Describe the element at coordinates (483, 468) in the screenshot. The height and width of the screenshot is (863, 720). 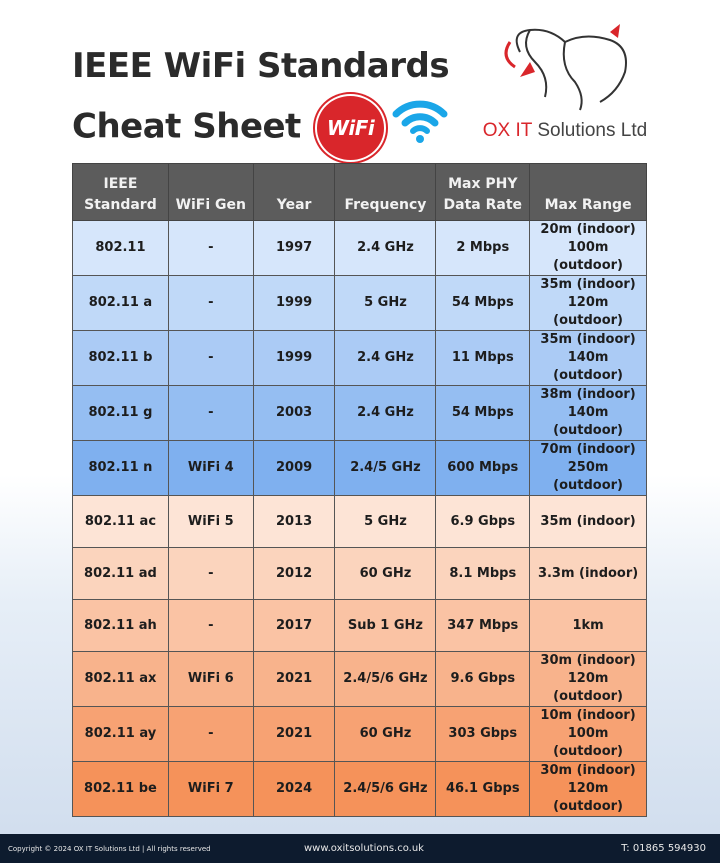
I see `cell-data-rate: 600 Mbps` at that location.